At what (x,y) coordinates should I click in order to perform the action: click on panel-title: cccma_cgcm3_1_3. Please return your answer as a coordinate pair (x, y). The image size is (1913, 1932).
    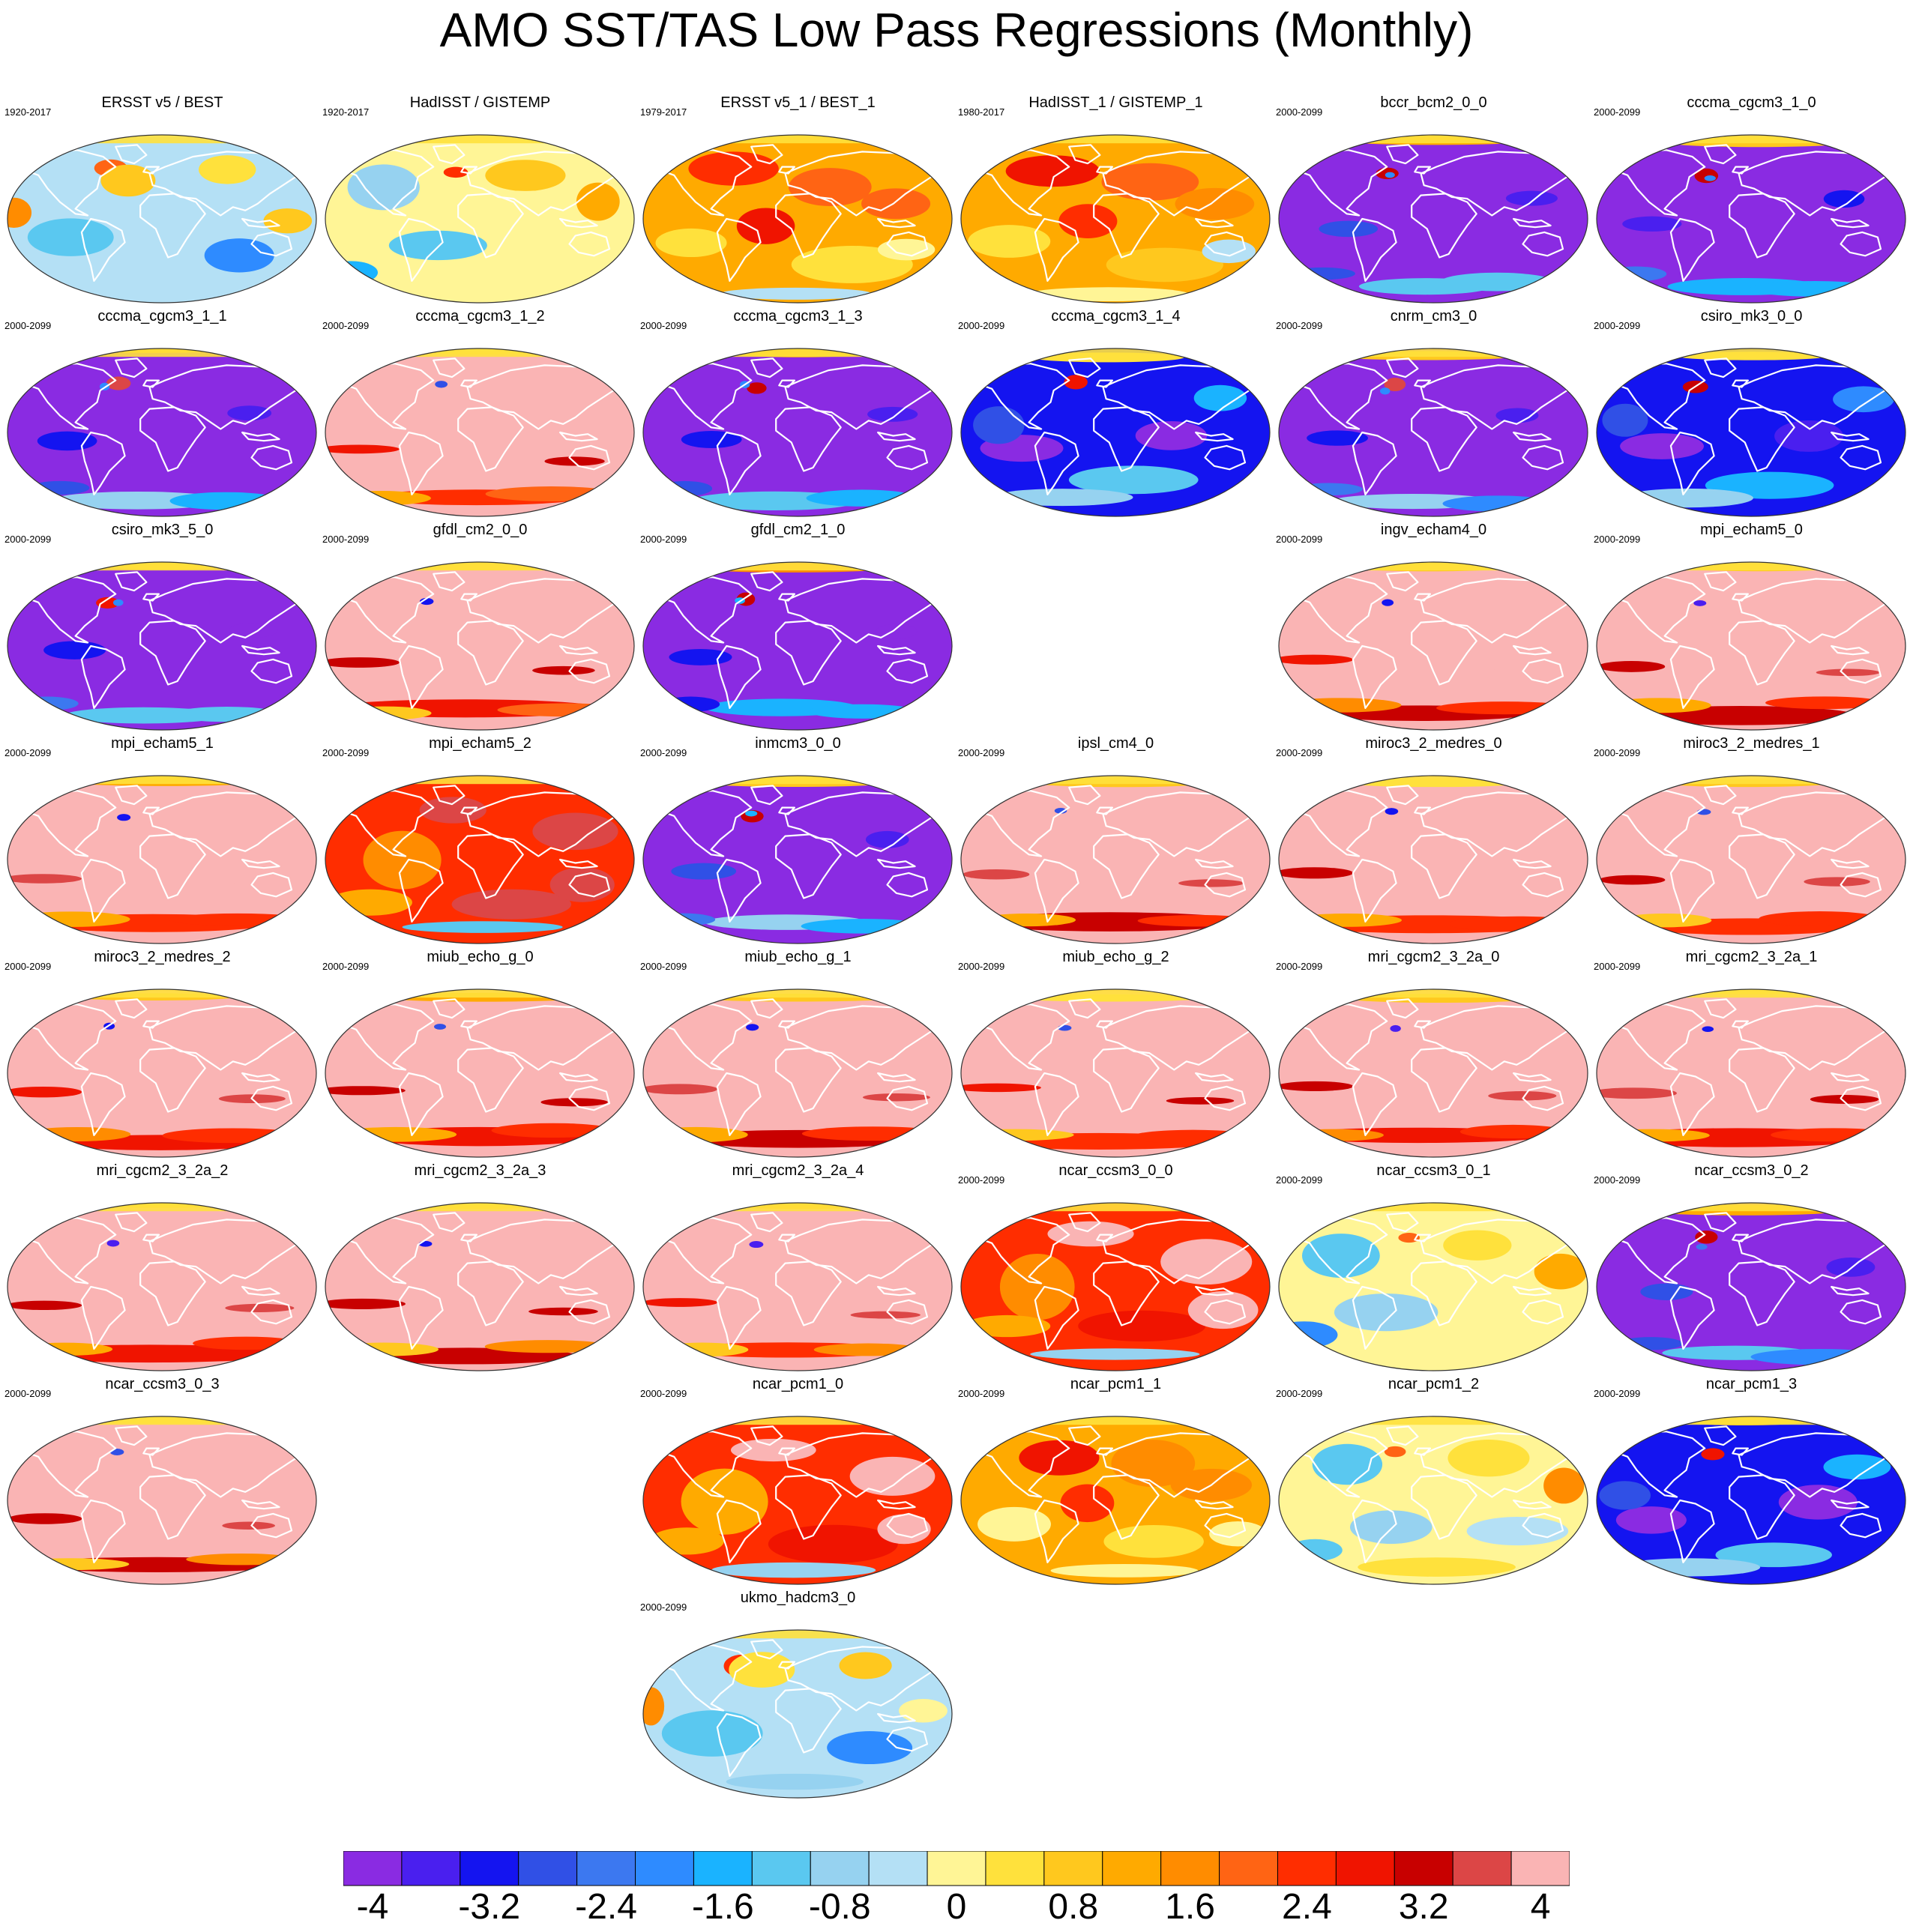
    Looking at the image, I should click on (798, 316).